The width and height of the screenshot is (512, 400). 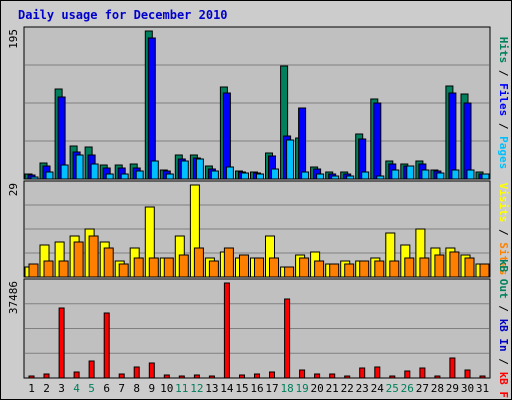 I want to click on legend-top: Hits / Files / Pages, so click(x=503, y=103).